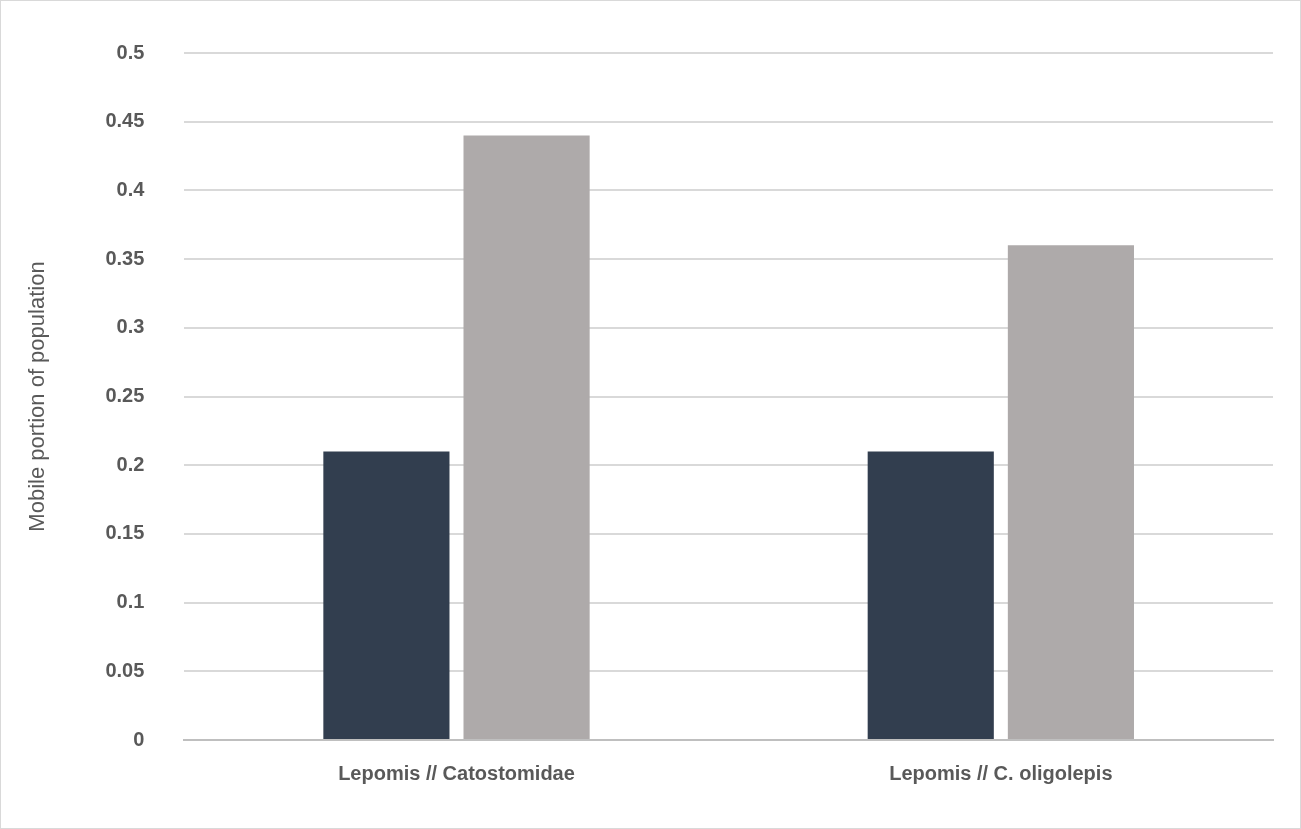 This screenshot has height=829, width=1301. What do you see at coordinates (1001, 772) in the screenshot?
I see `x-tick-label: Lepomis // C. oligolepis` at bounding box center [1001, 772].